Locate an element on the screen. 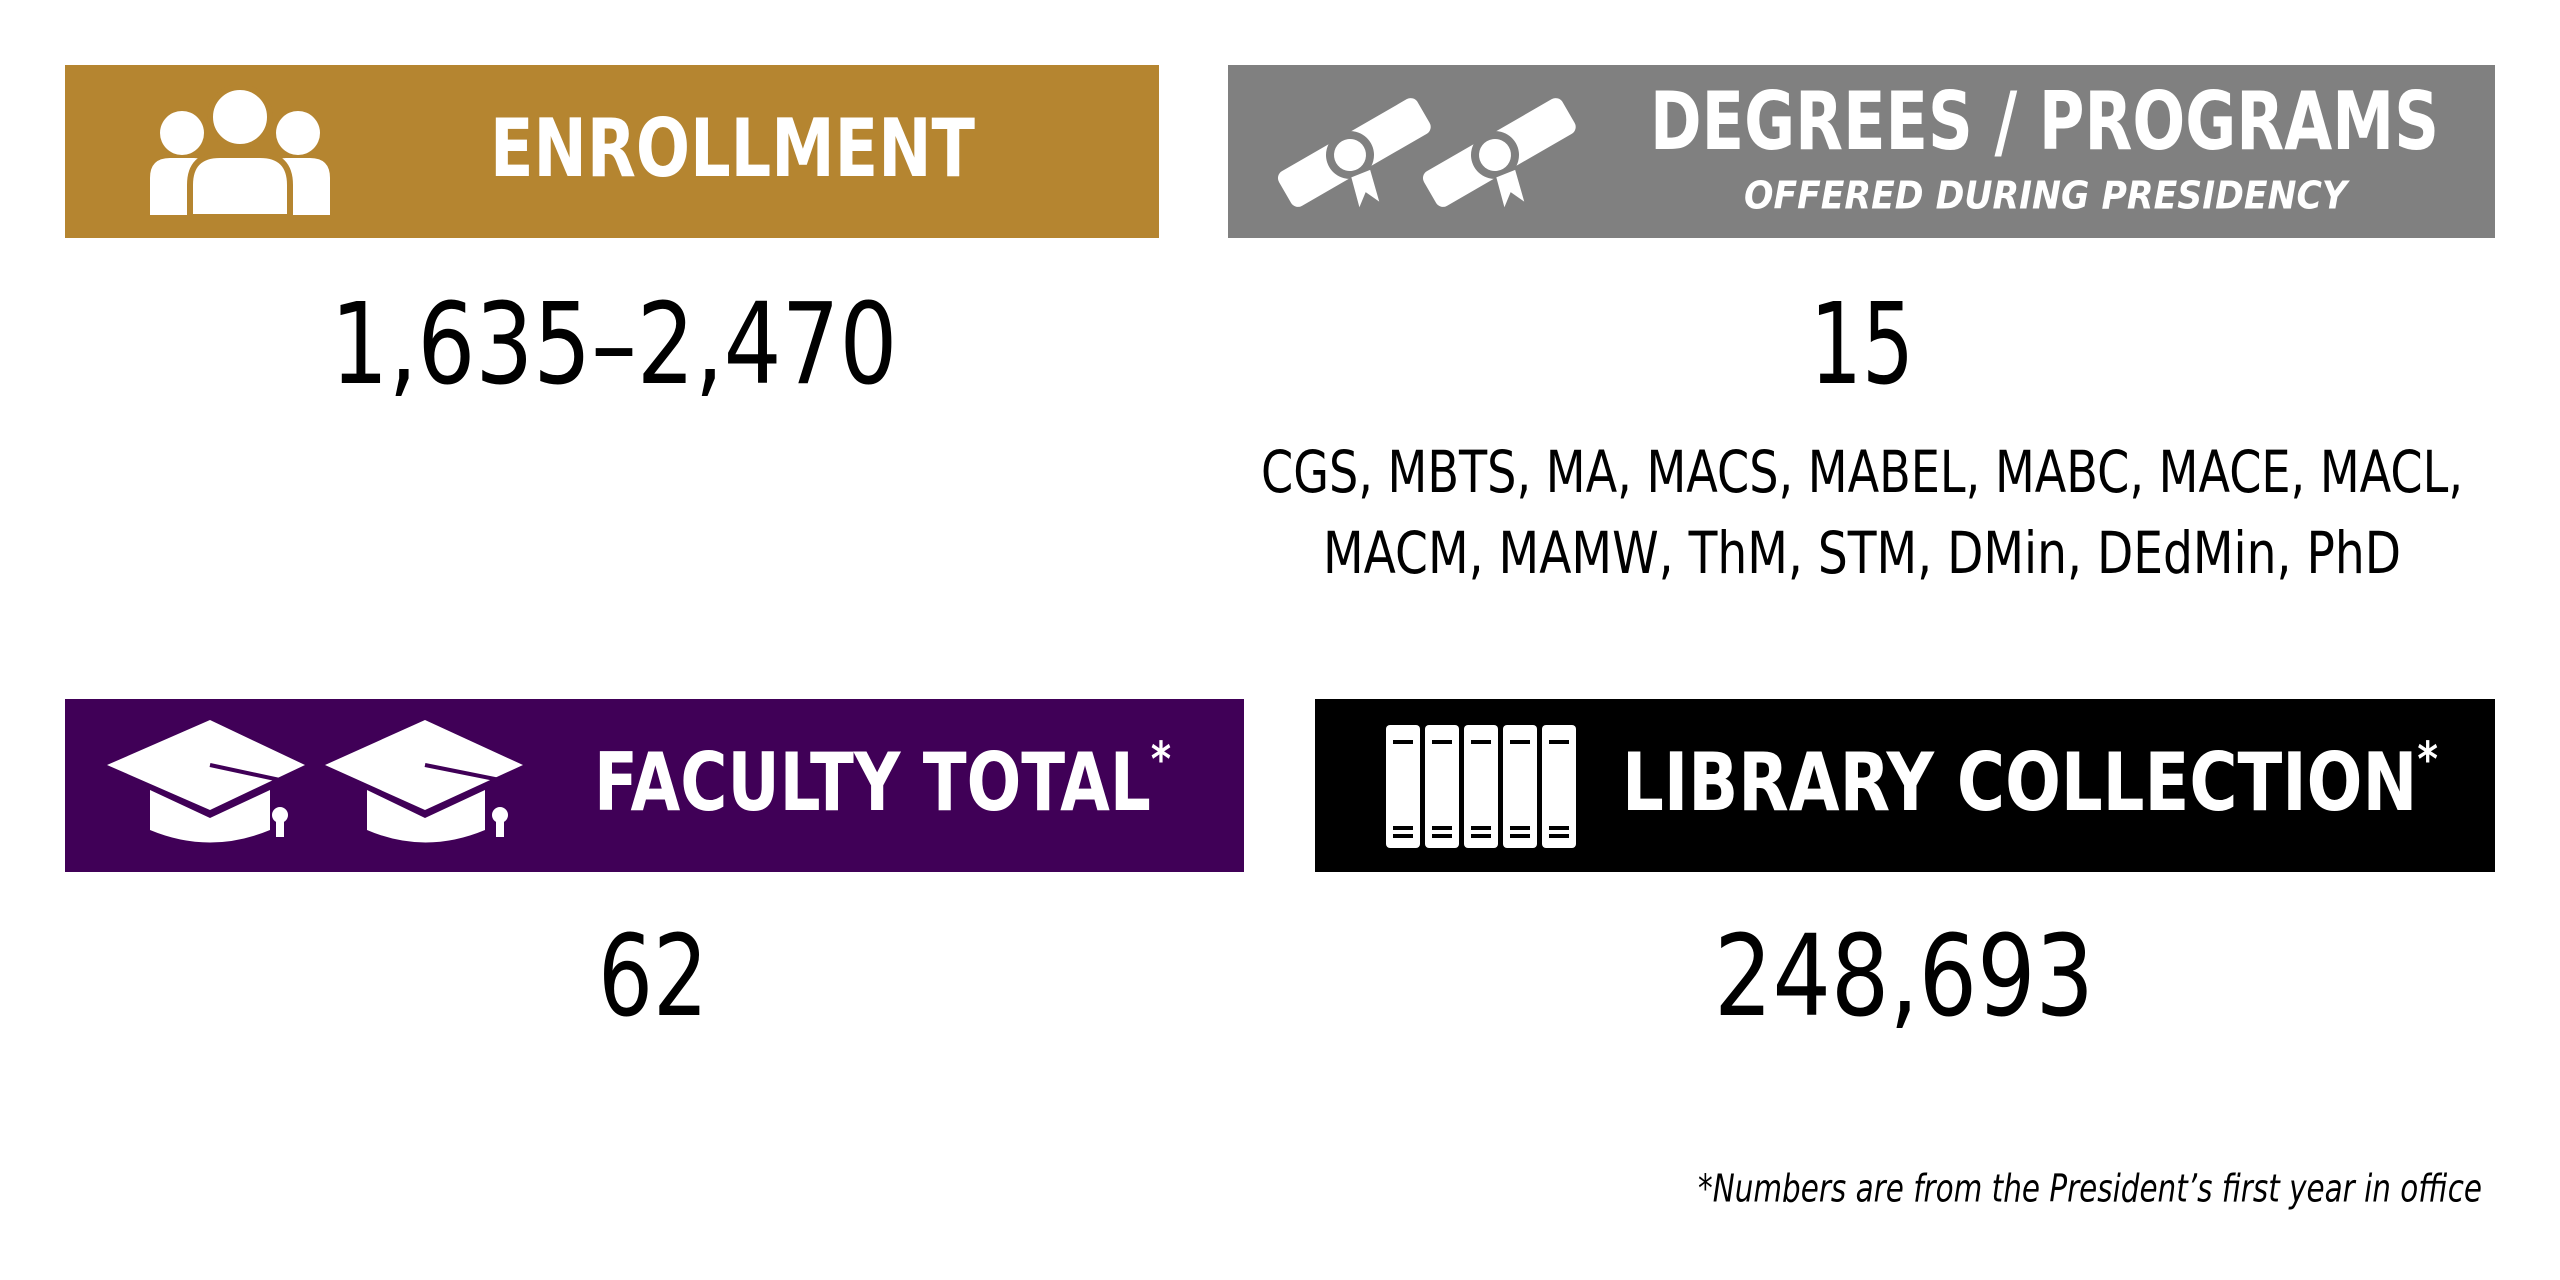 This screenshot has height=1280, width=2560. library-value: 248,693 is located at coordinates (1904, 977).